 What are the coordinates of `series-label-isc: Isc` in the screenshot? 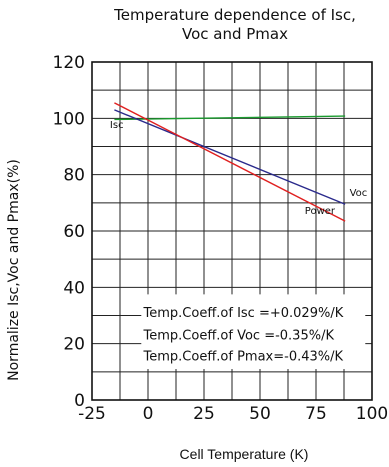 It's located at (117, 125).